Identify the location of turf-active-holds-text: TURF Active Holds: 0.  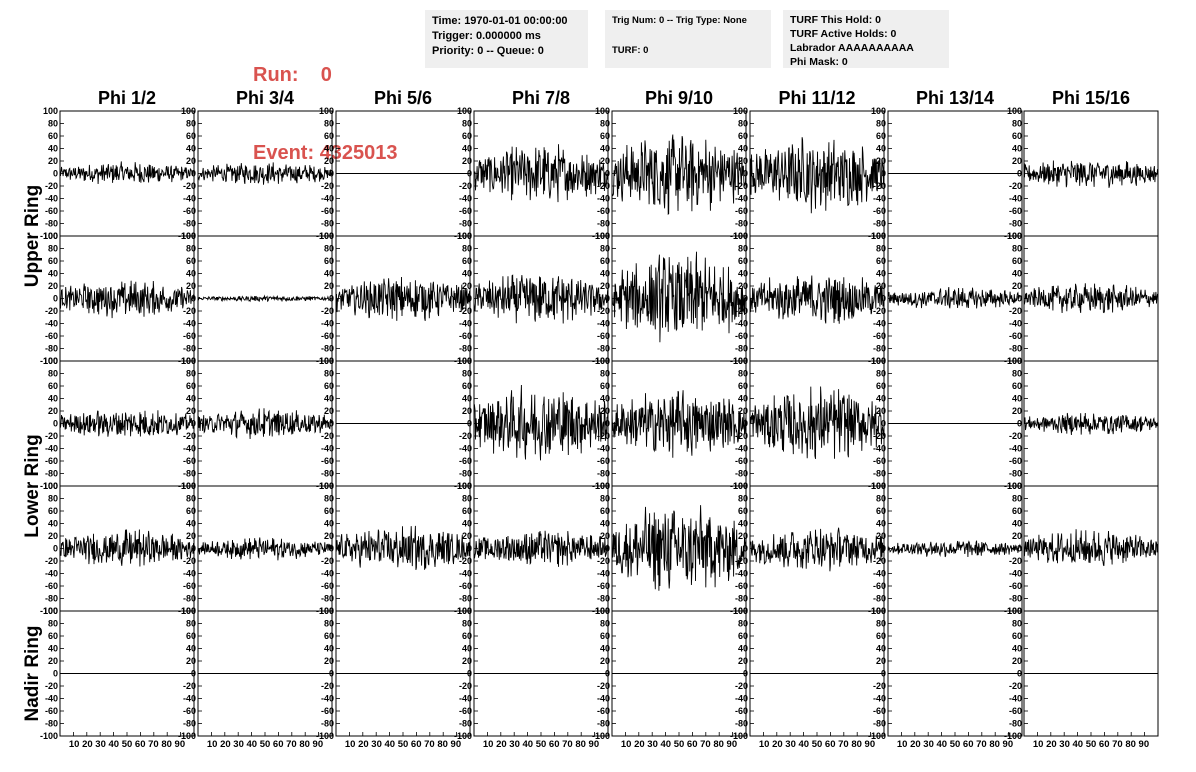
(843, 34).